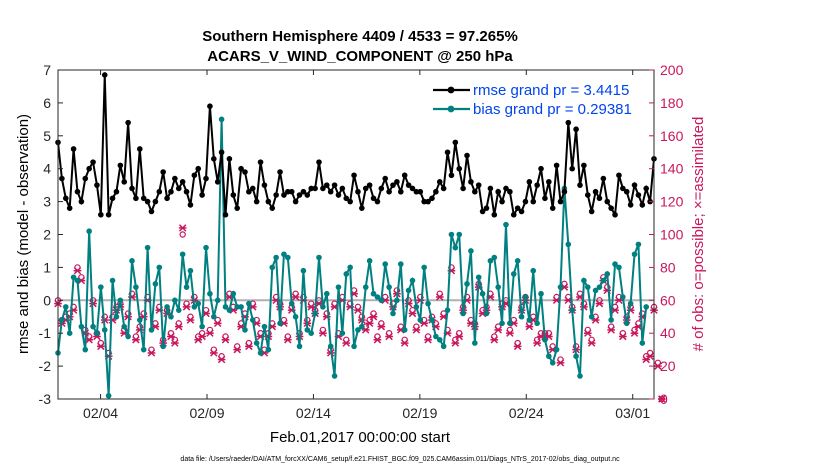  Describe the element at coordinates (47, 70) in the screenshot. I see `y-left-tick-label: 7` at that location.